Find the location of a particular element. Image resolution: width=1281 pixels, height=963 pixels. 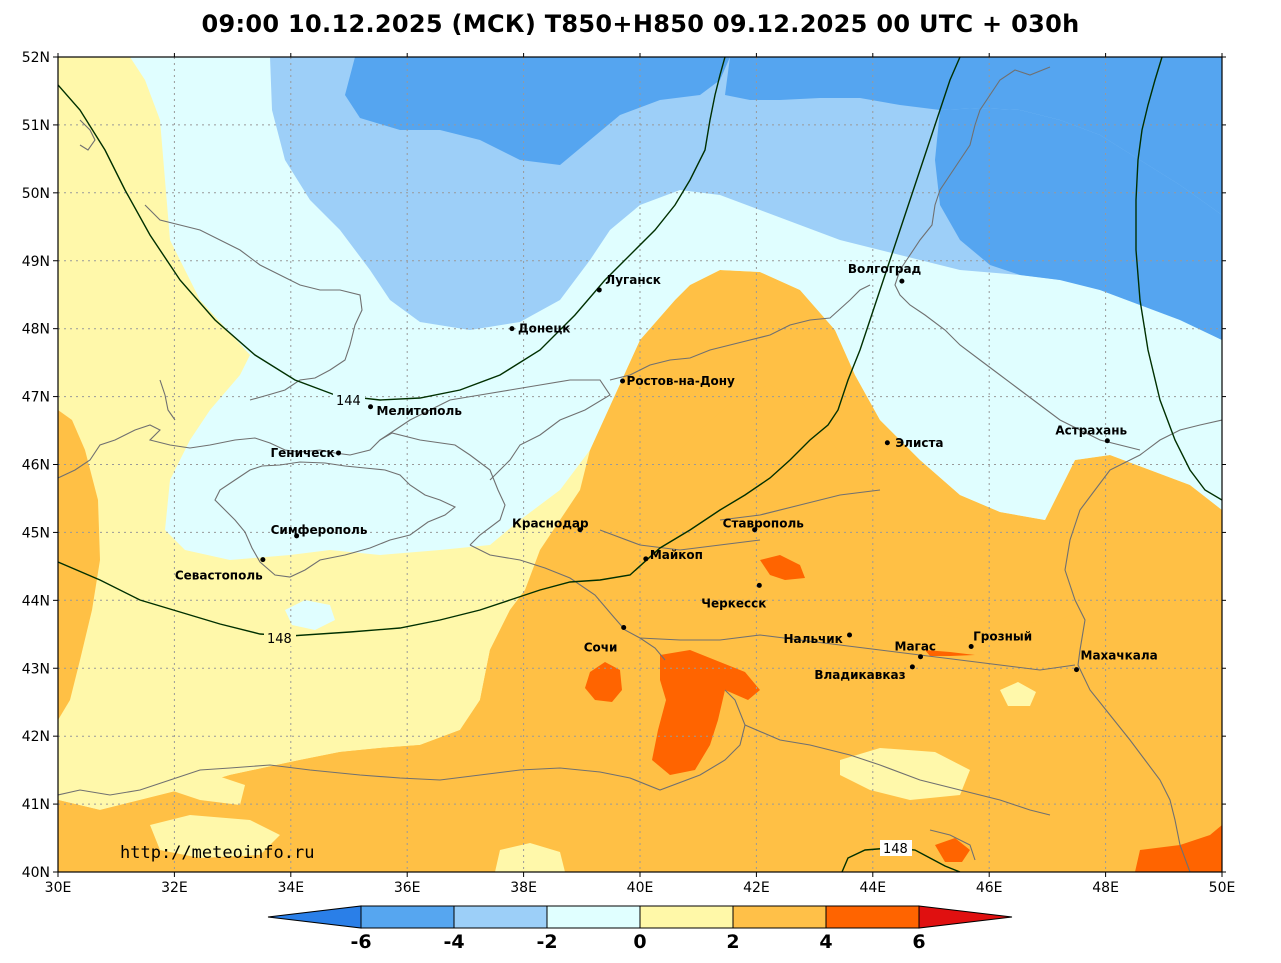

city-label: Нальчик is located at coordinates (813, 639).